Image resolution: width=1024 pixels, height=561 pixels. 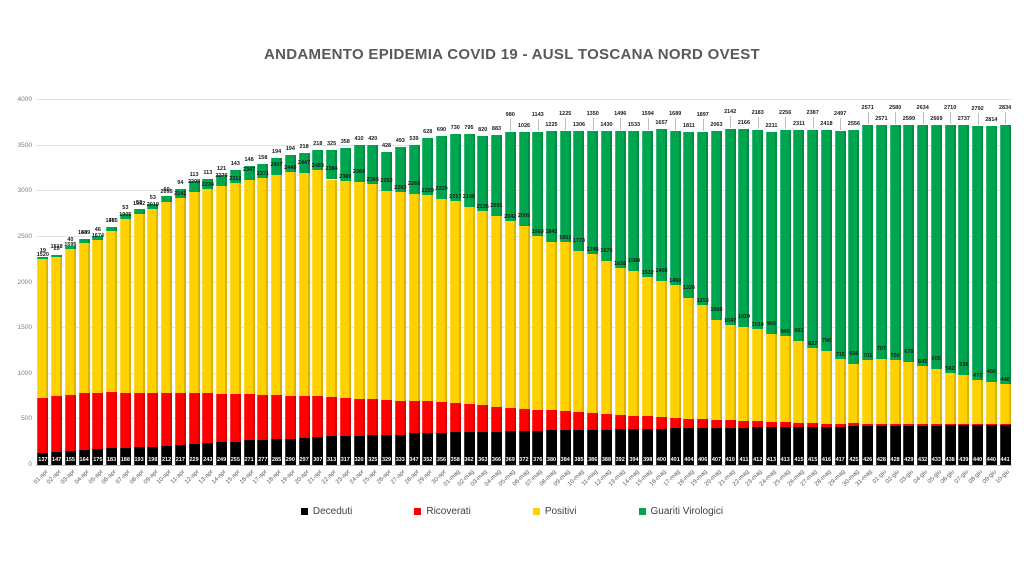 What do you see at coordinates (702, 300) in the screenshot?
I see `positivi-value-label: 1253` at bounding box center [702, 300].